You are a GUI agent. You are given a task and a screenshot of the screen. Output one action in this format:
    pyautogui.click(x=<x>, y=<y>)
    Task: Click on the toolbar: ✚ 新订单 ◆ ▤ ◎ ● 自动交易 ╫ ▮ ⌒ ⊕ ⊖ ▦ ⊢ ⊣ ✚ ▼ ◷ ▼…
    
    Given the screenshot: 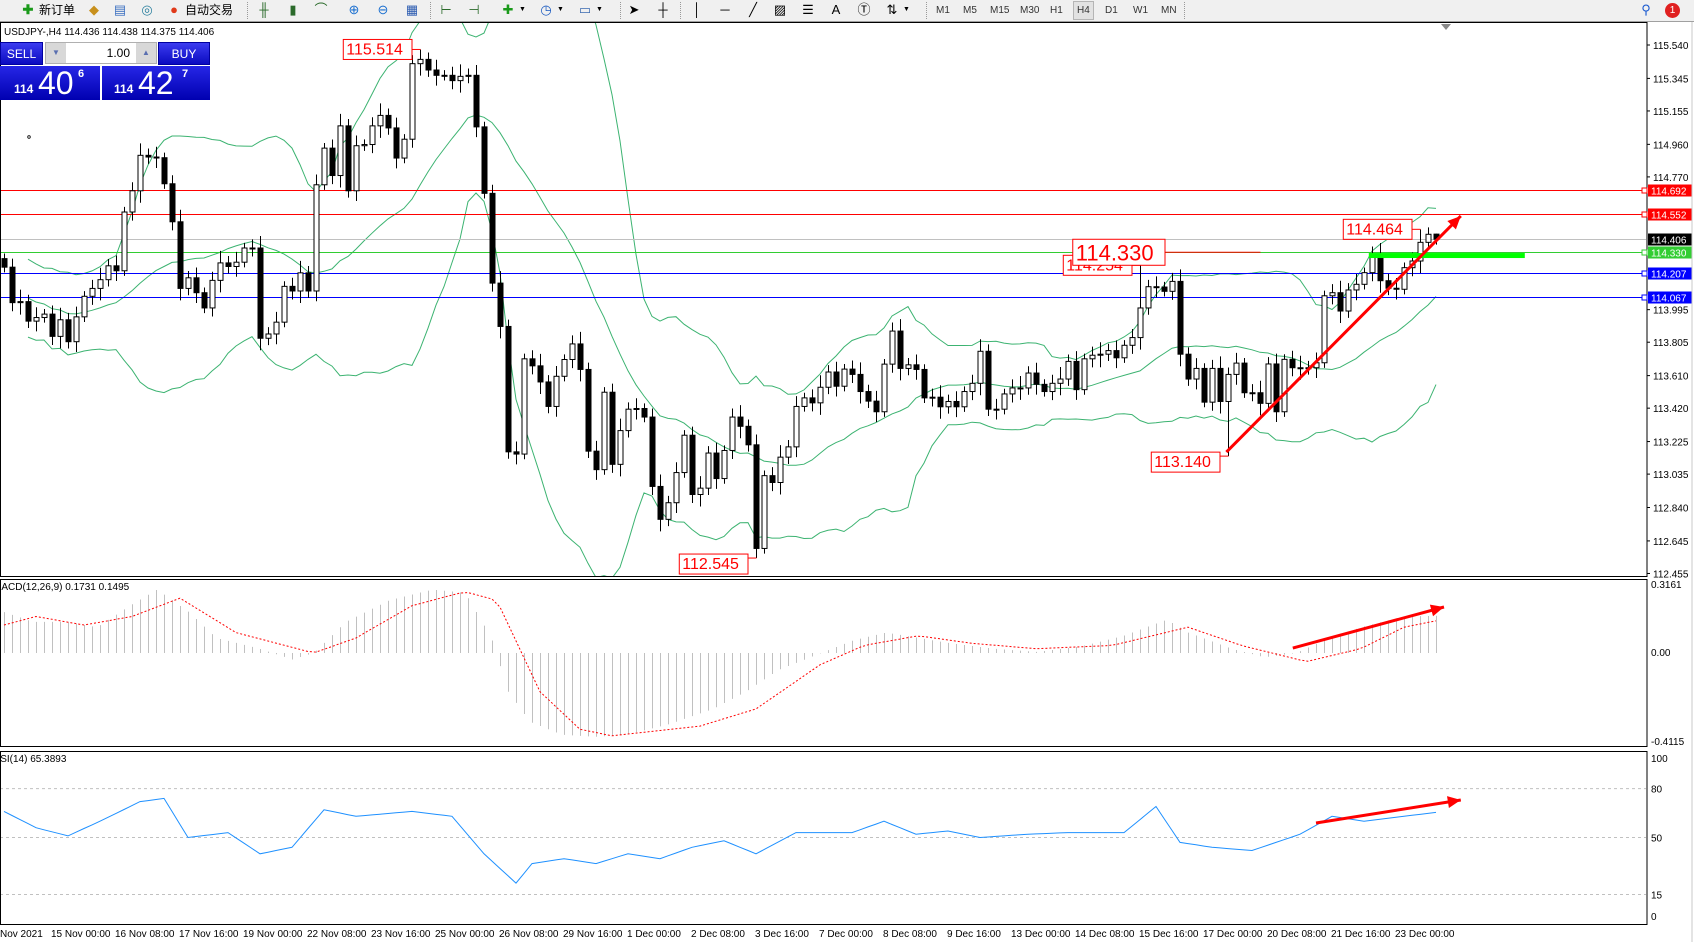 What is the action you would take?
    pyautogui.click(x=847, y=11)
    